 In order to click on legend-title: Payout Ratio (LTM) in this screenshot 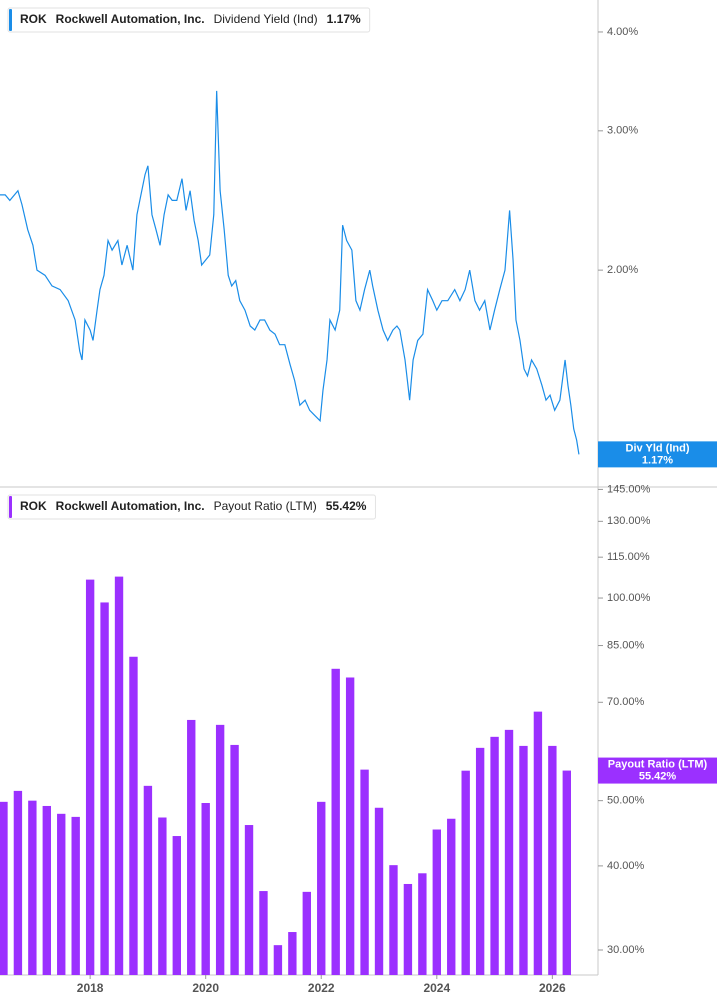, I will do `click(265, 506)`.